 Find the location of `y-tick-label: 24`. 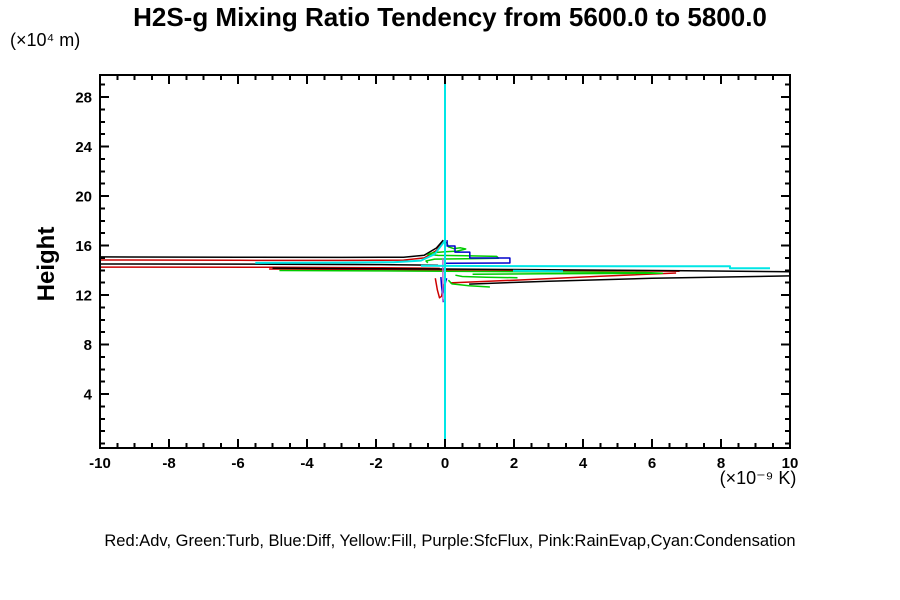

y-tick-label: 24 is located at coordinates (83, 147).